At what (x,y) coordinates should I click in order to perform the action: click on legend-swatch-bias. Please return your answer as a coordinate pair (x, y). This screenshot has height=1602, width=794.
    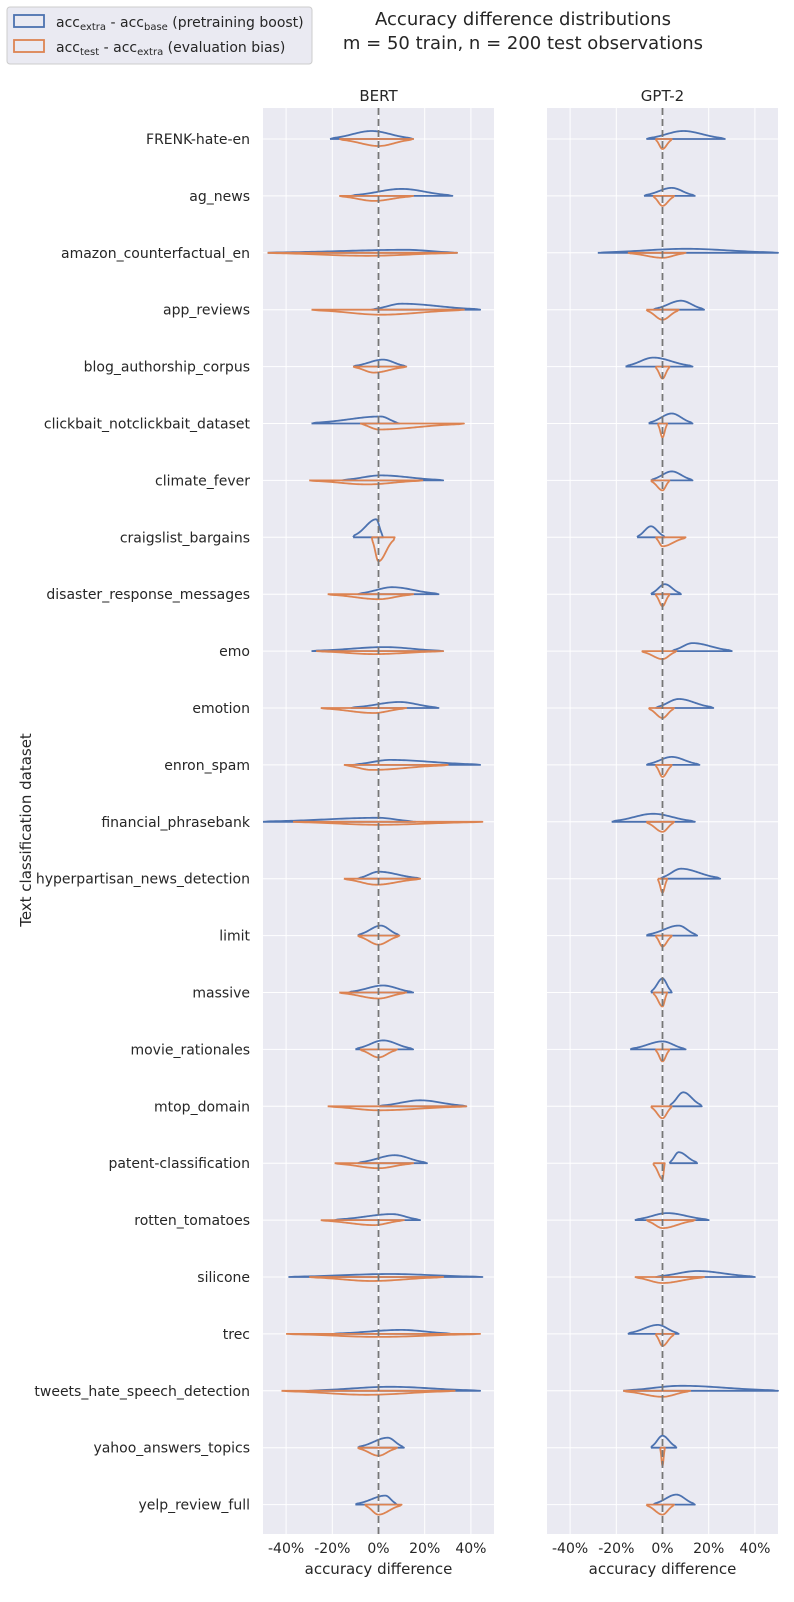
    Looking at the image, I should click on (29, 46).